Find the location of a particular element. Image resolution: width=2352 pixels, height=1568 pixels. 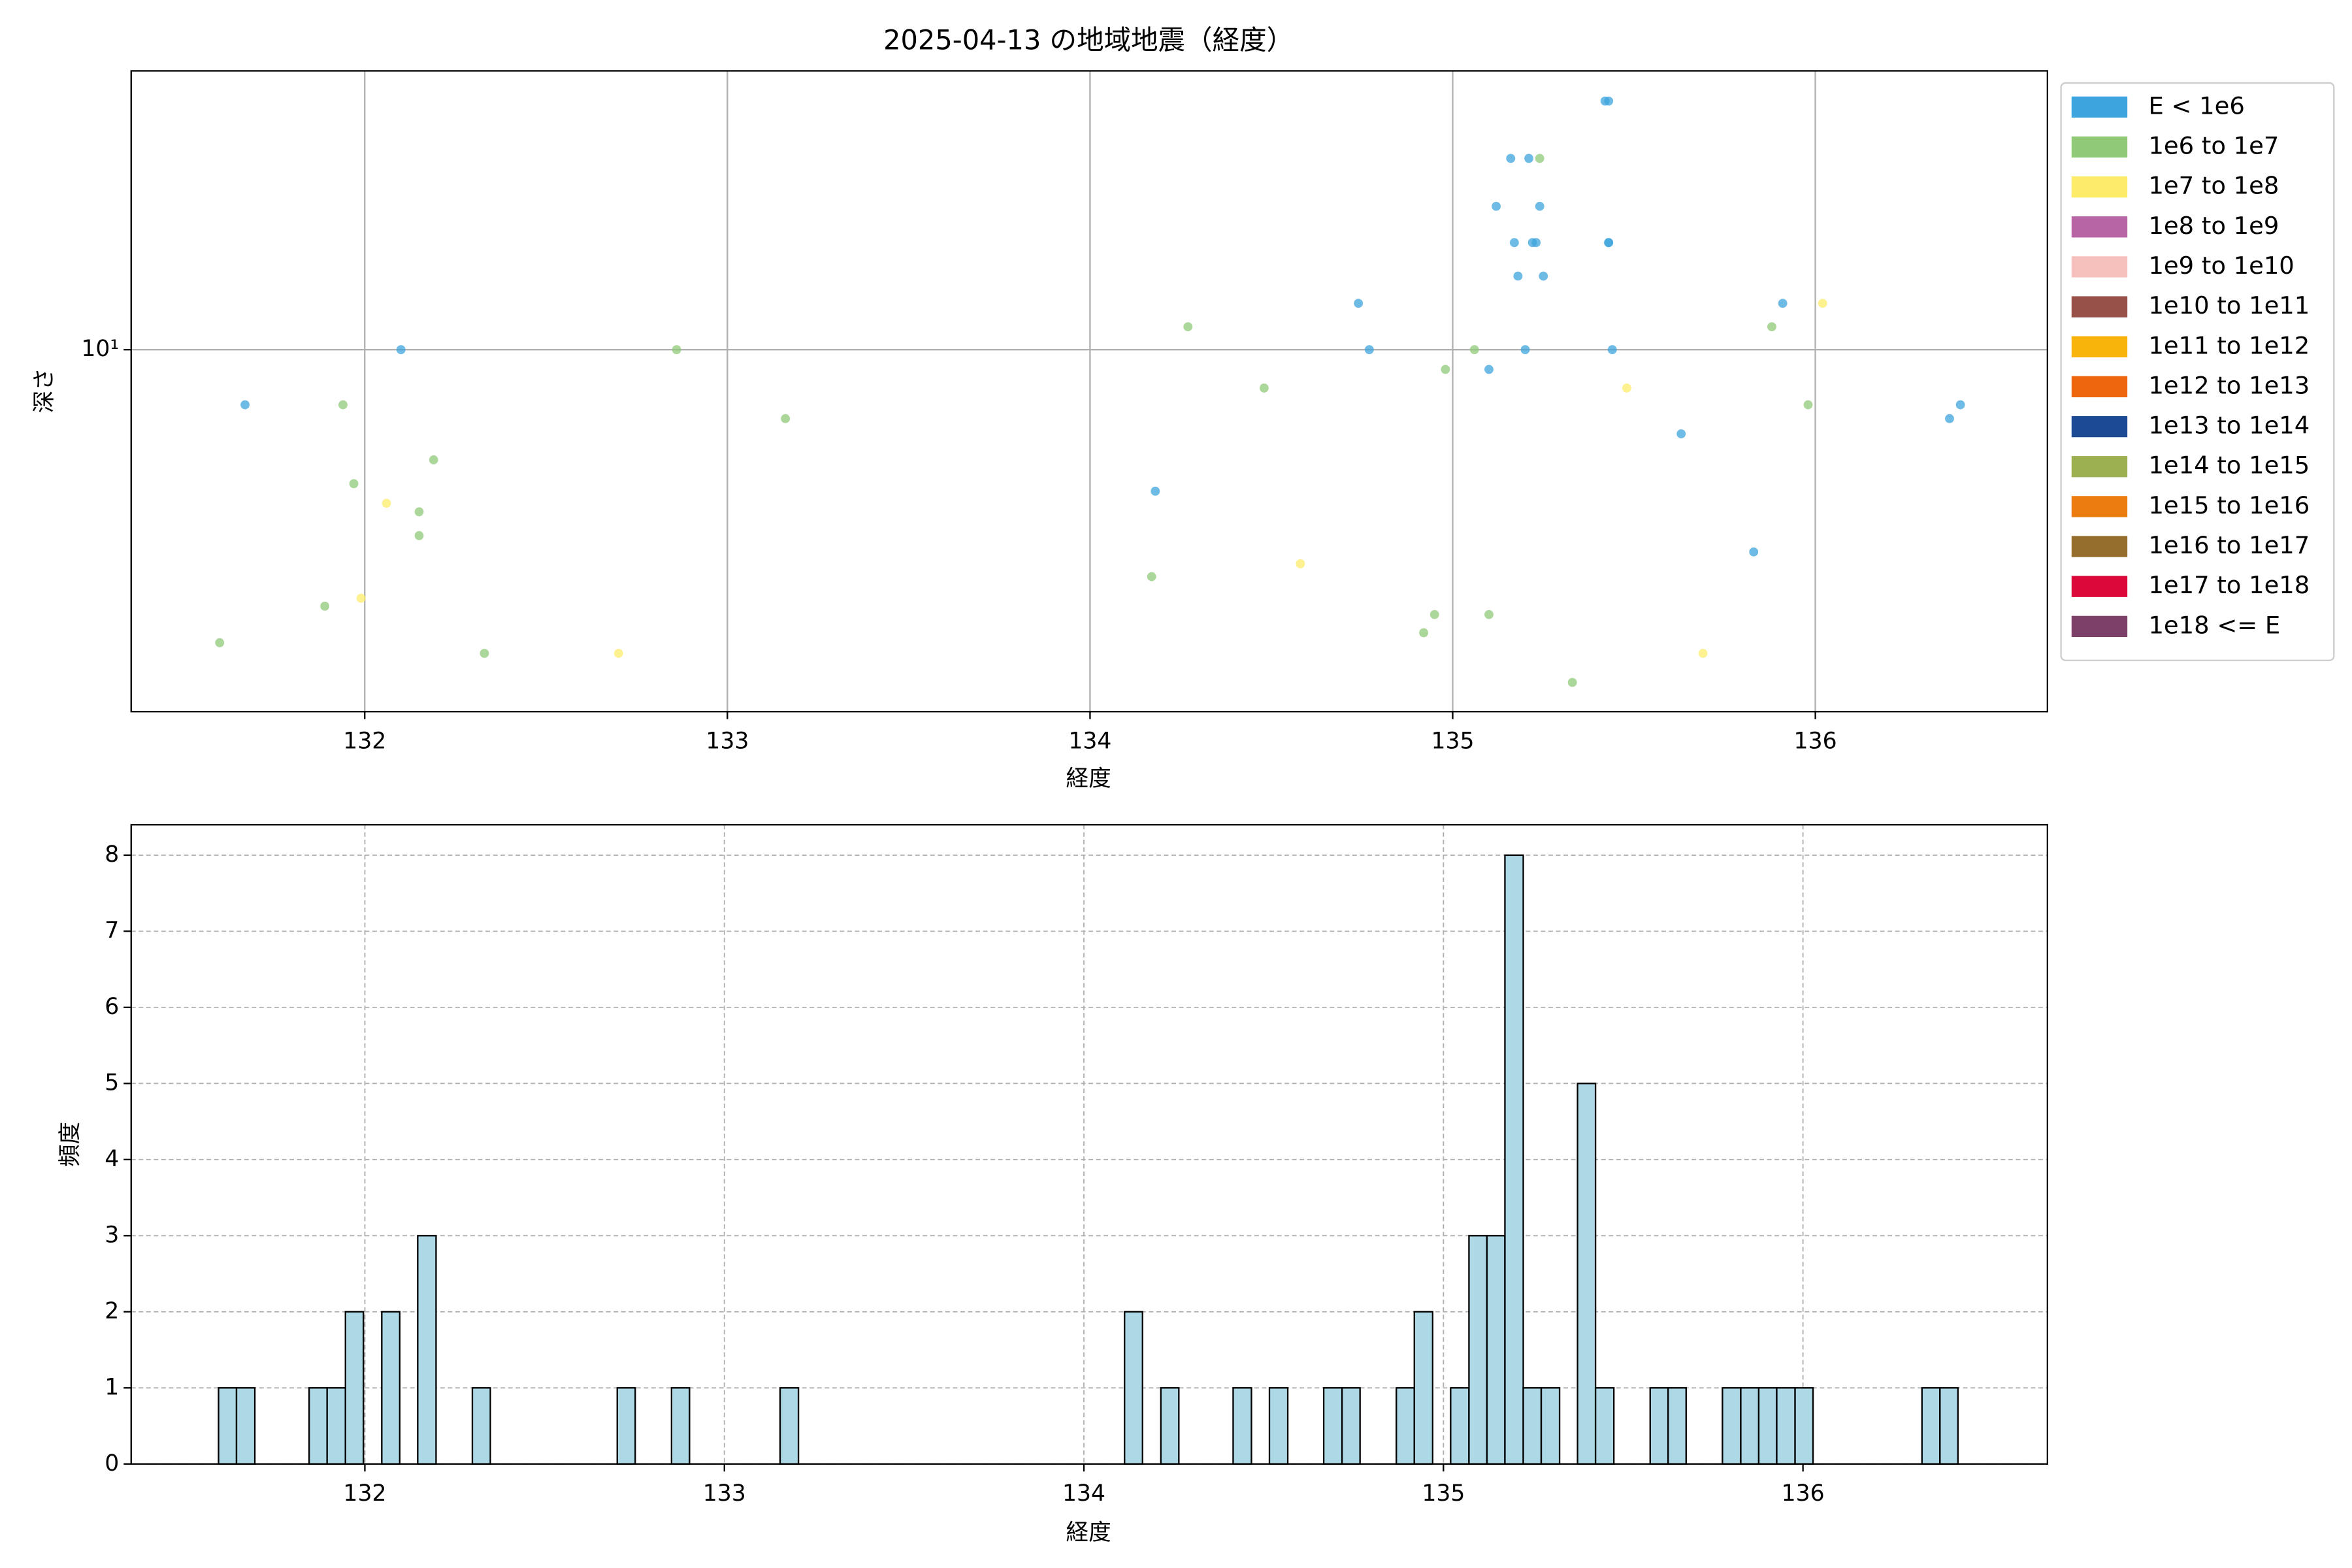

legend-label: 1e9 to 1e10 is located at coordinates (2221, 266).